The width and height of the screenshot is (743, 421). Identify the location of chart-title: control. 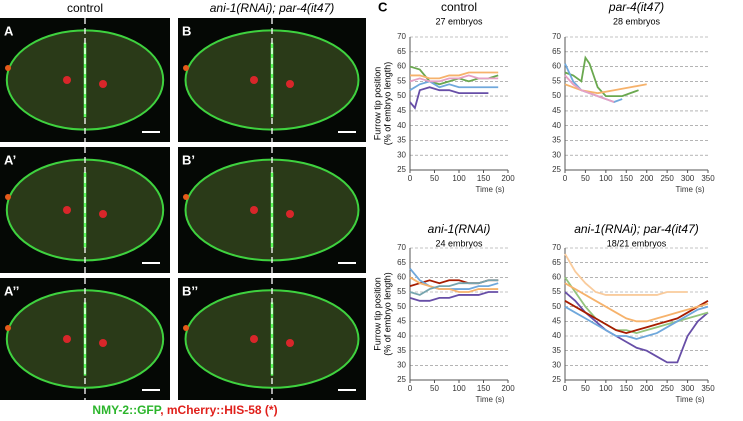
(459, 7).